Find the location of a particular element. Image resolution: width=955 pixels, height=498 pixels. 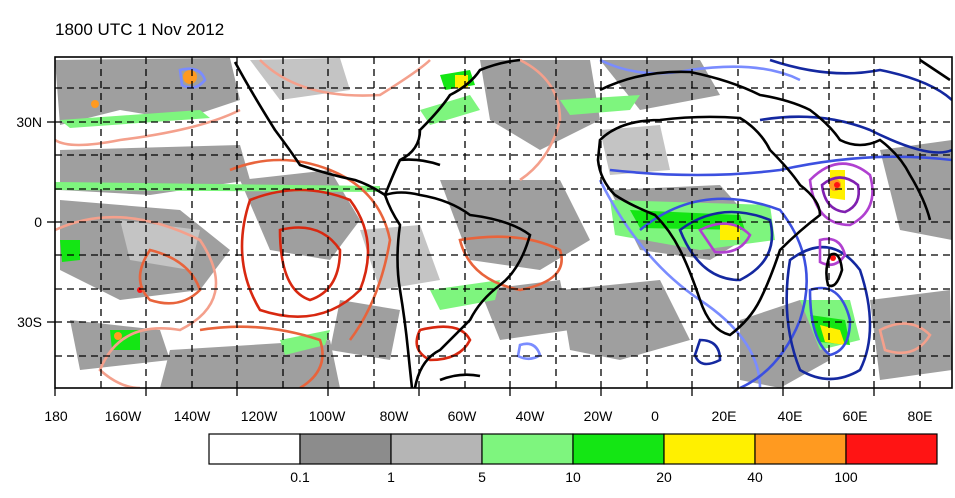

lon-label: 60E is located at coordinates (855, 416).